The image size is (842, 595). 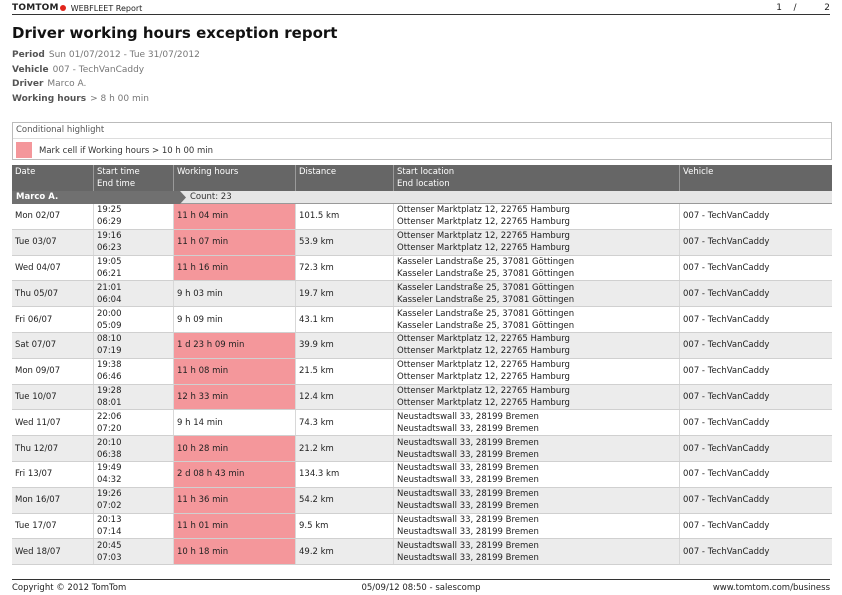 What do you see at coordinates (109, 236) in the screenshot?
I see `cell-time-start: 19:16` at bounding box center [109, 236].